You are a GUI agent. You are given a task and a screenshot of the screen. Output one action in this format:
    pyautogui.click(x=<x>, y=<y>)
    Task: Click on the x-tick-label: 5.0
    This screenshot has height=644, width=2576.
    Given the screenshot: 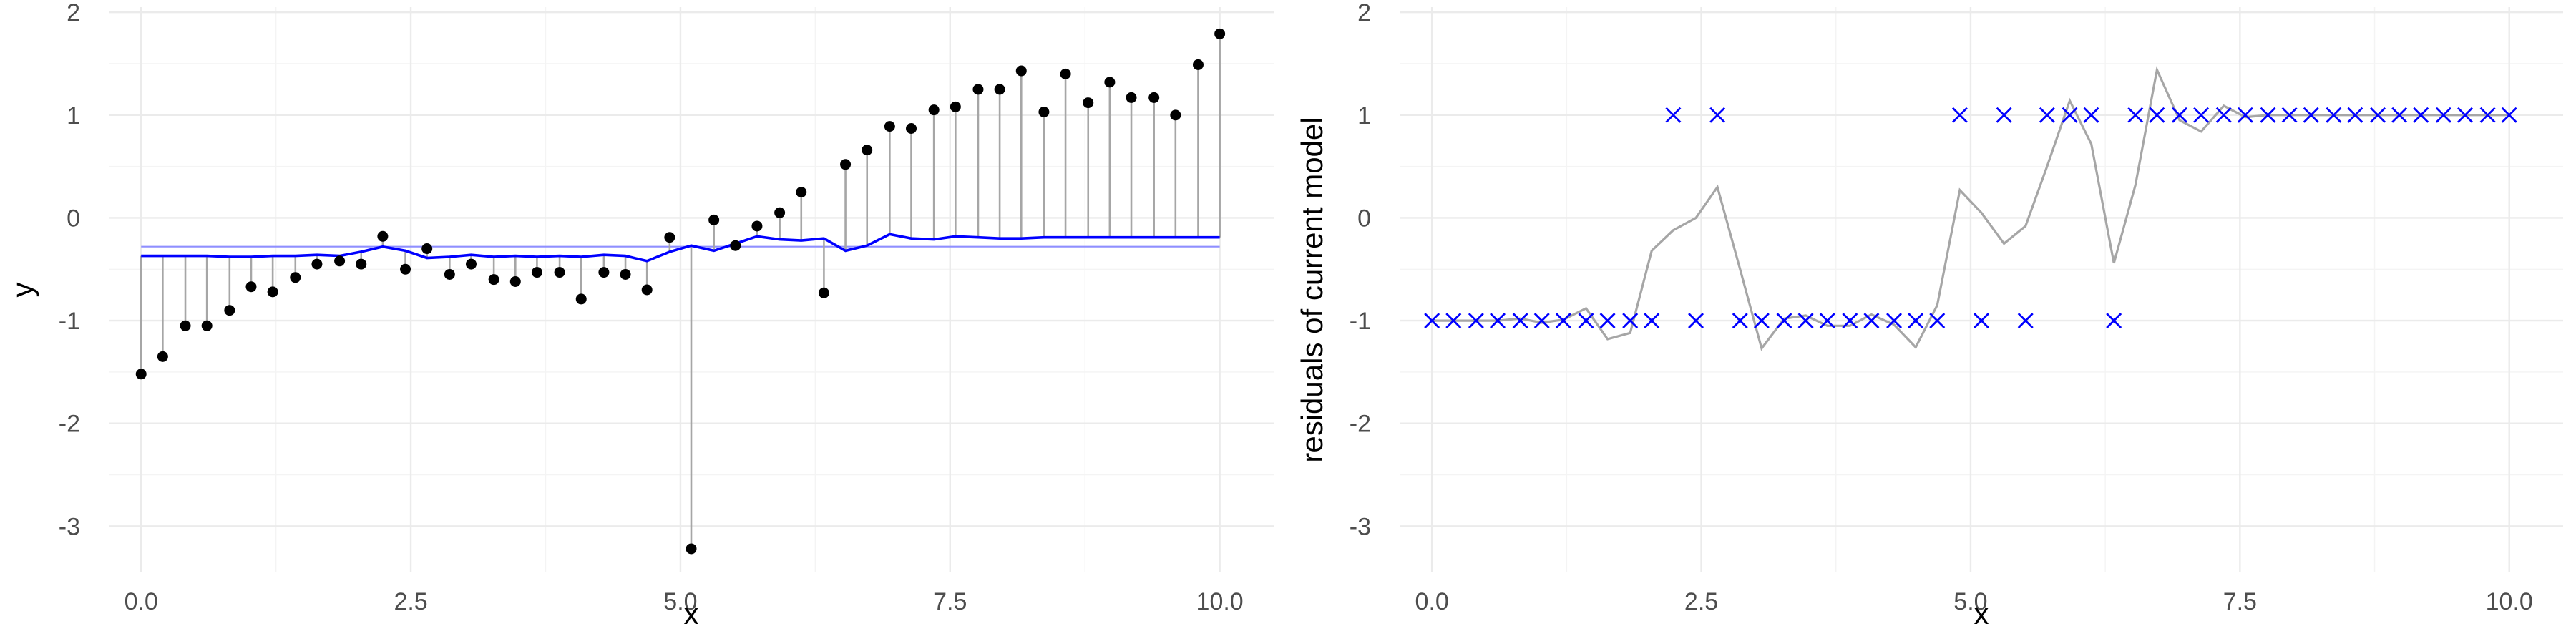 What is the action you would take?
    pyautogui.click(x=680, y=601)
    